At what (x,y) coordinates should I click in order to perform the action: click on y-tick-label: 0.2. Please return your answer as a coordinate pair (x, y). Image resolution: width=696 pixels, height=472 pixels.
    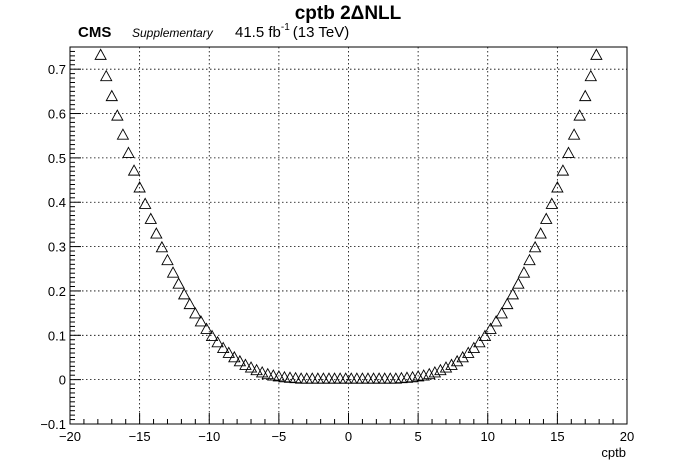
    Looking at the image, I should click on (57, 291).